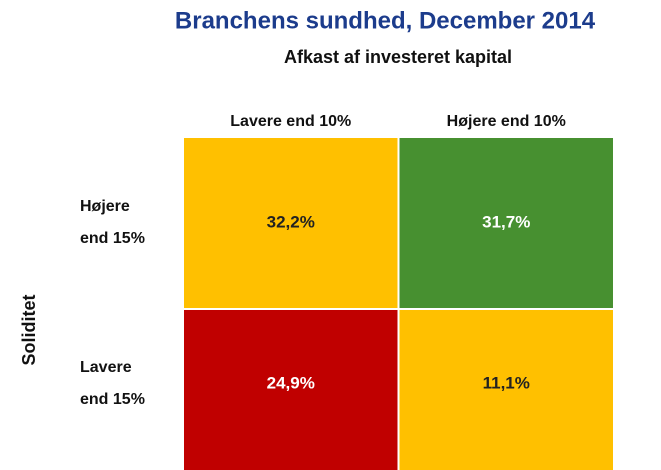 The height and width of the screenshot is (470, 661). What do you see at coordinates (290, 121) in the screenshot?
I see `column-header: Lavere end 10%` at bounding box center [290, 121].